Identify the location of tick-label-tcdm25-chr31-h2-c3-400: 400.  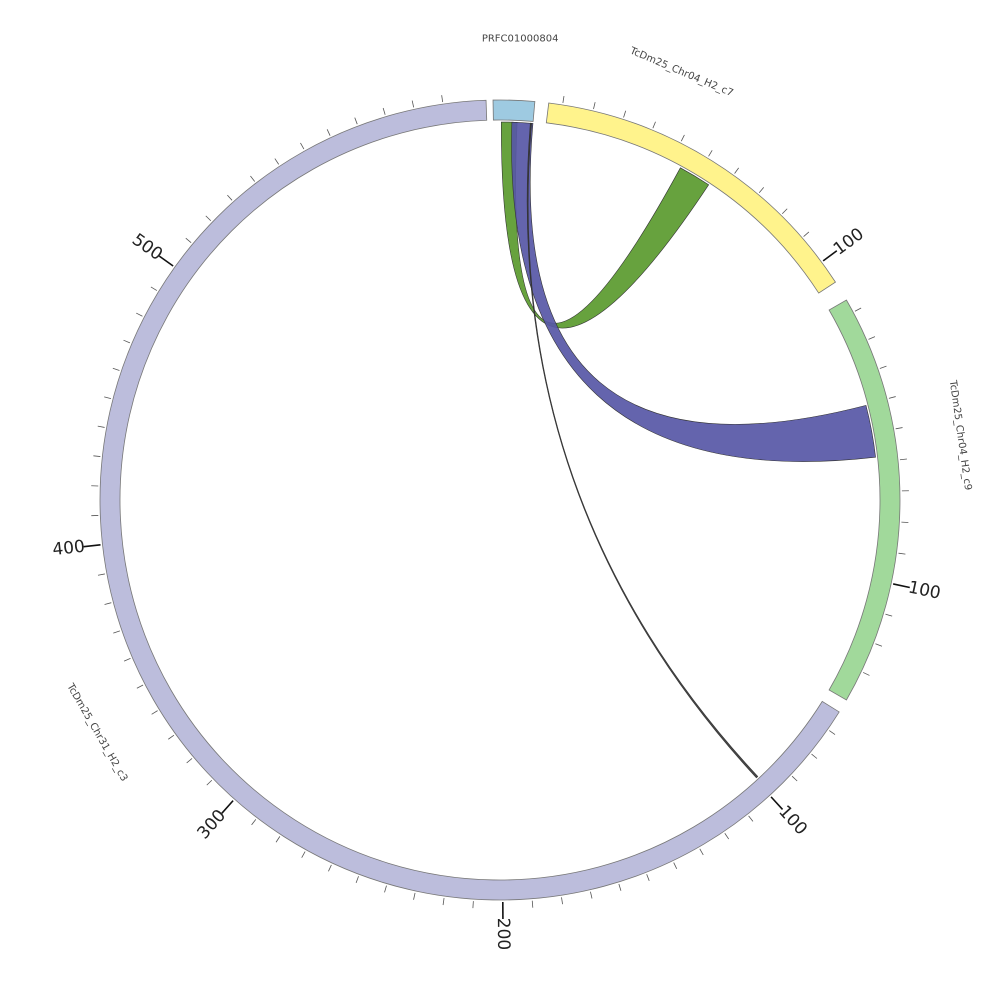
(68, 548).